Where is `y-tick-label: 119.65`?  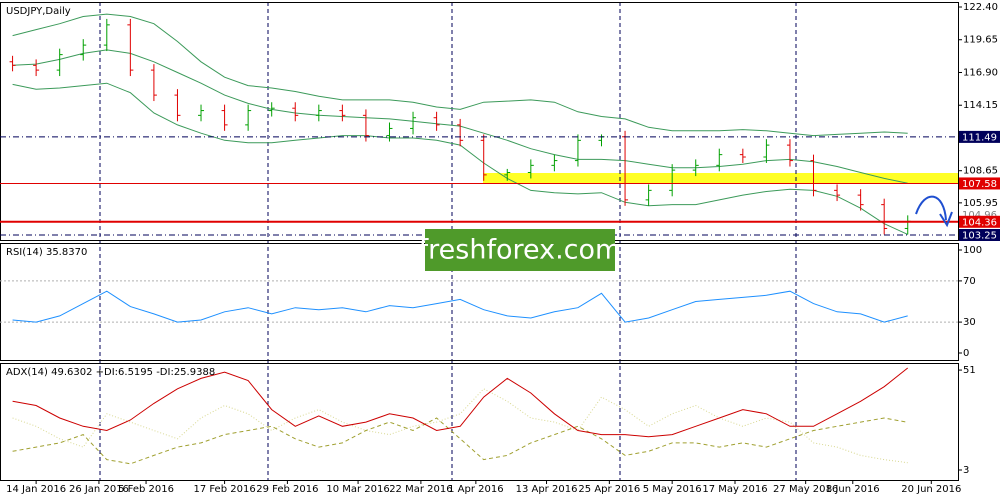
y-tick-label: 119.65 is located at coordinates (980, 40).